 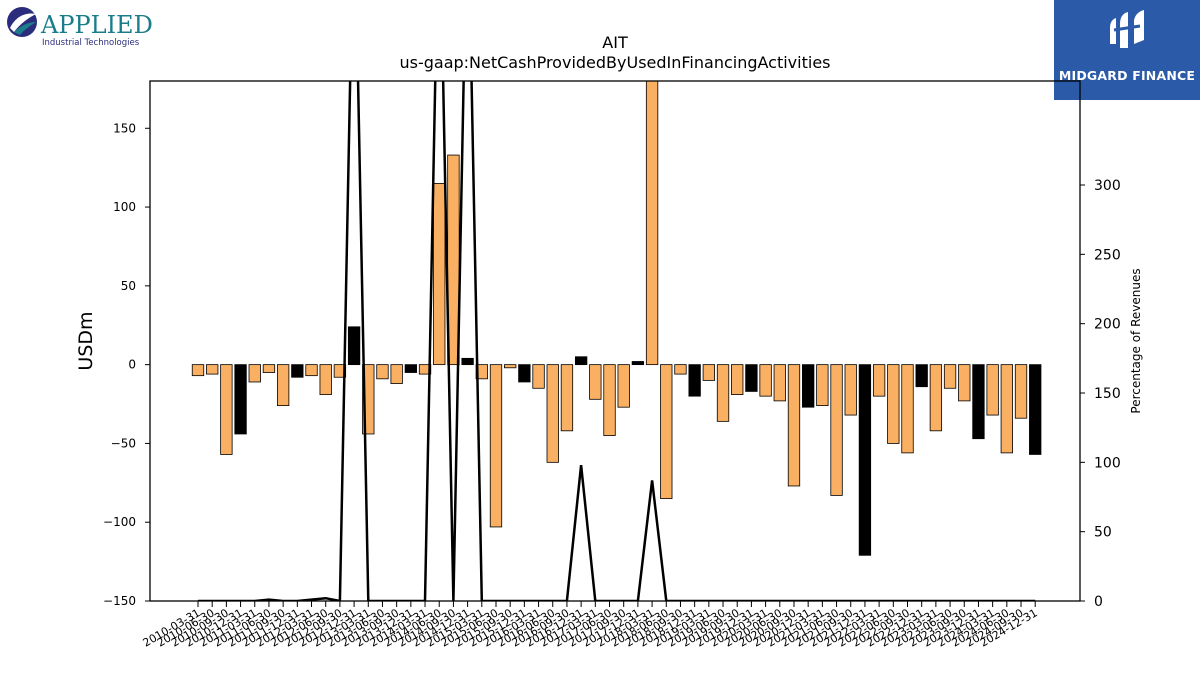 What do you see at coordinates (1107, 186) in the screenshot?
I see `y2-tick-label: 300` at bounding box center [1107, 186].